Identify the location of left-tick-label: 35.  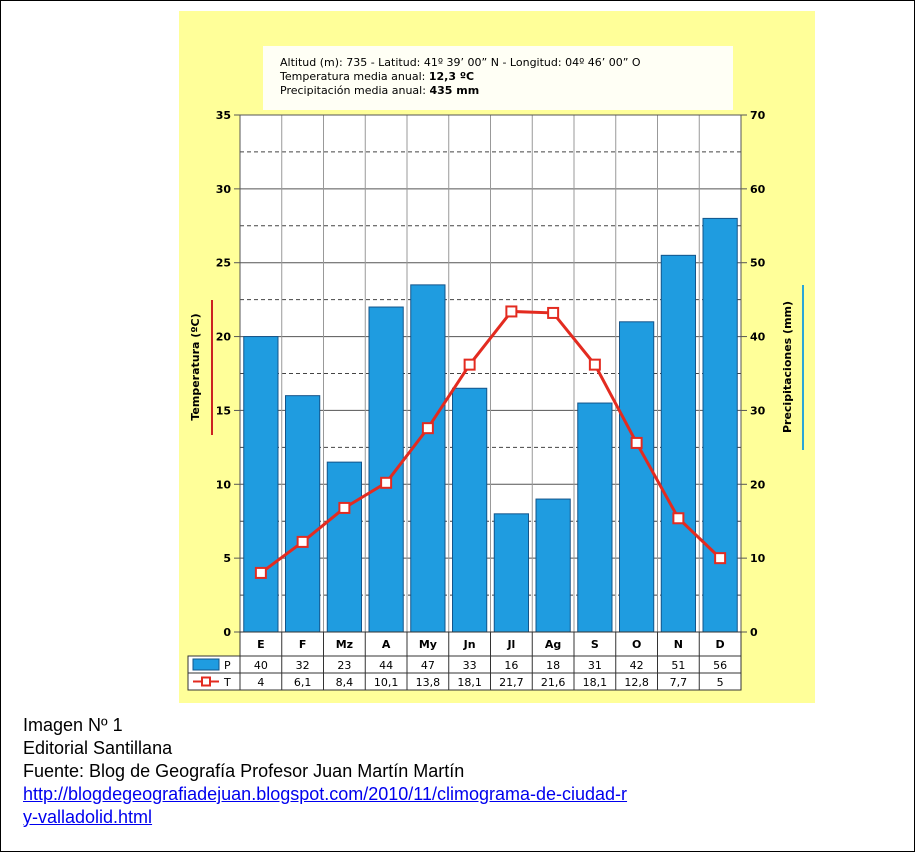
(223, 115).